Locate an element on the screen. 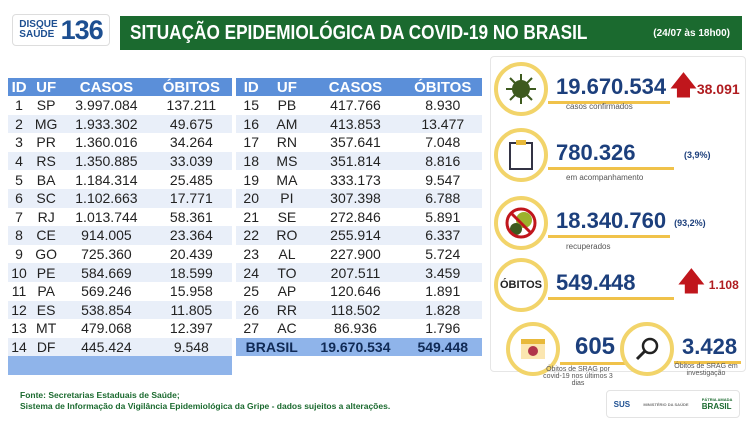 The height and width of the screenshot is (426, 754). table-cell: 914.005 is located at coordinates (106, 235).